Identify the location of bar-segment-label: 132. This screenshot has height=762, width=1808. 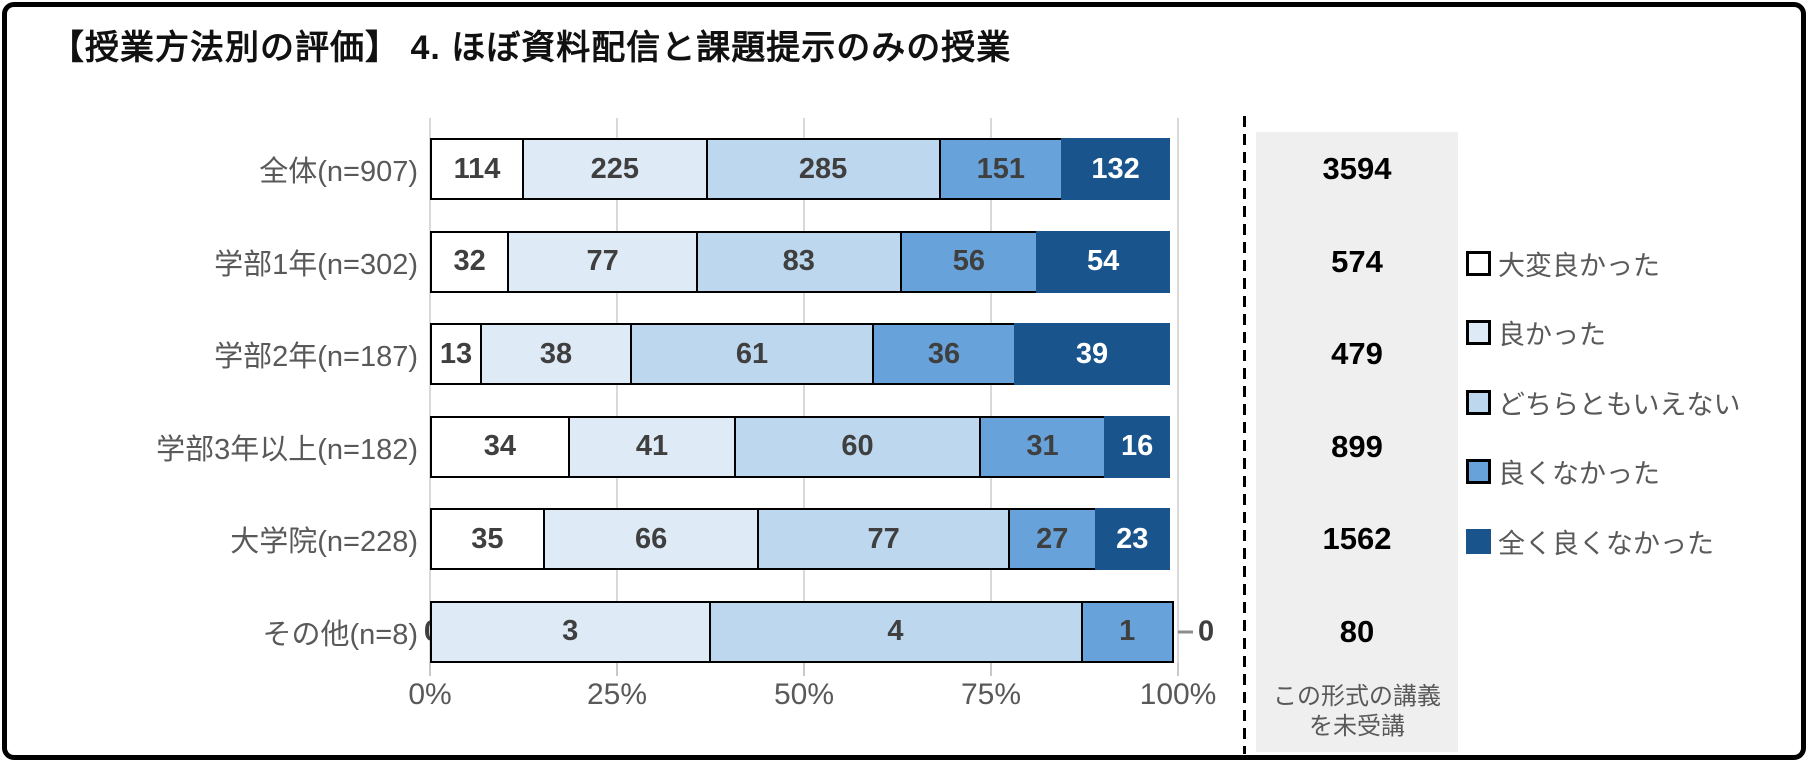
(1115, 168).